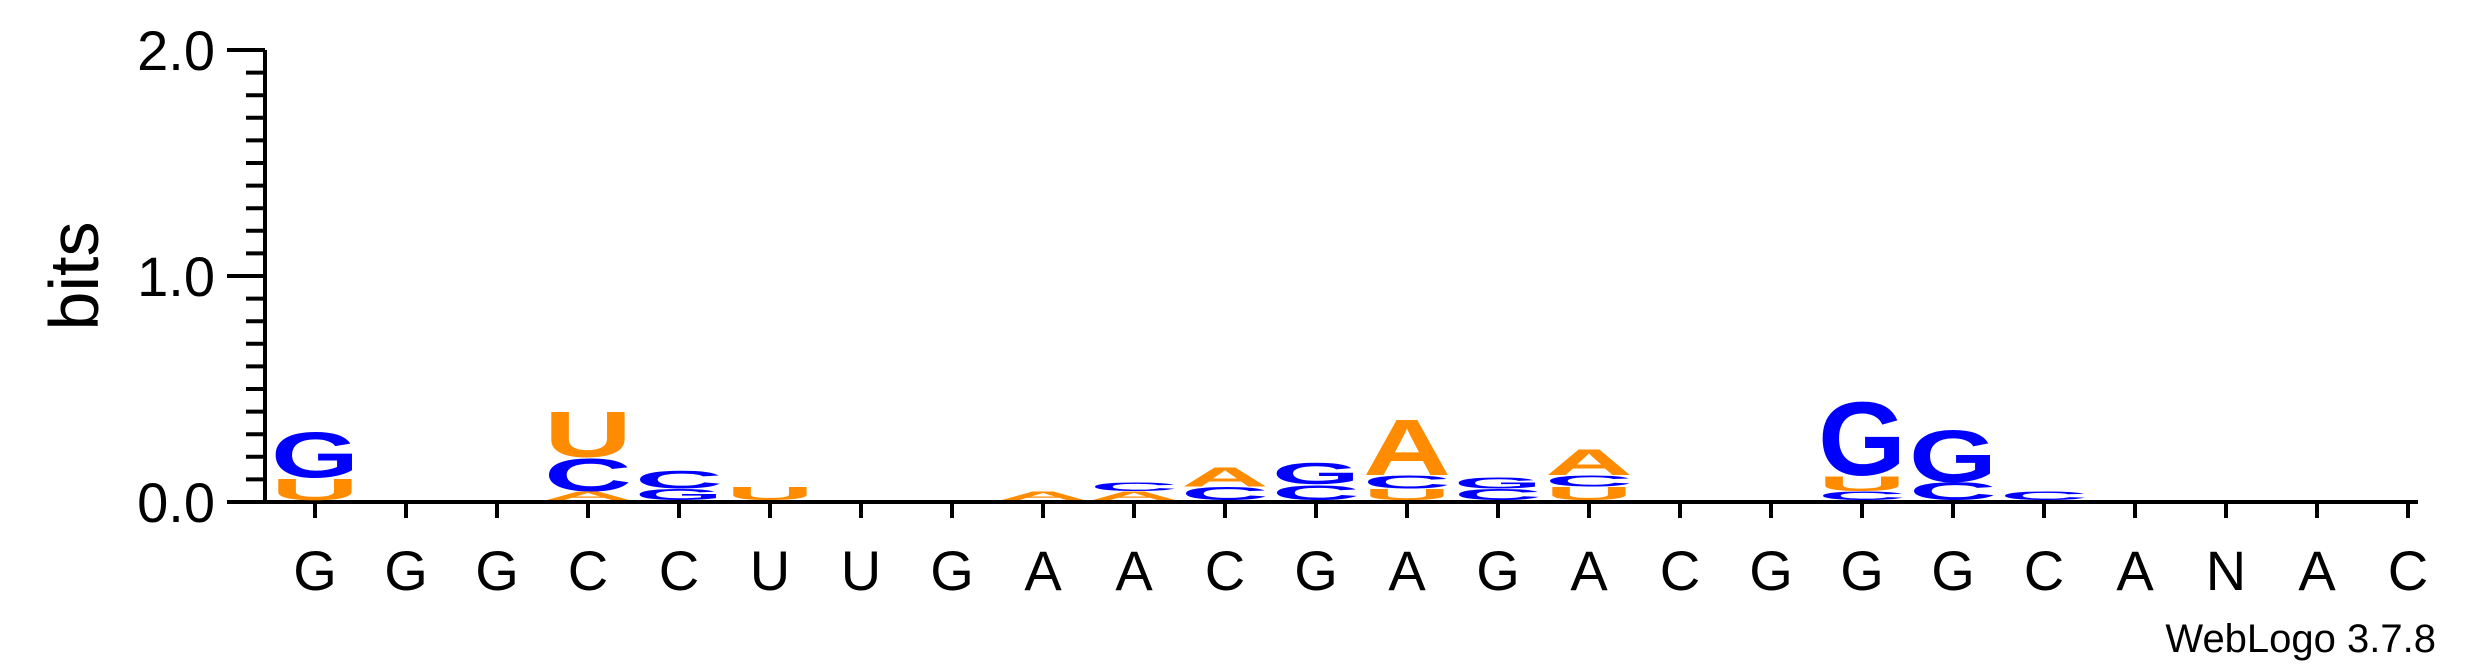  What do you see at coordinates (2226, 570) in the screenshot?
I see `x-tick-label: N` at bounding box center [2226, 570].